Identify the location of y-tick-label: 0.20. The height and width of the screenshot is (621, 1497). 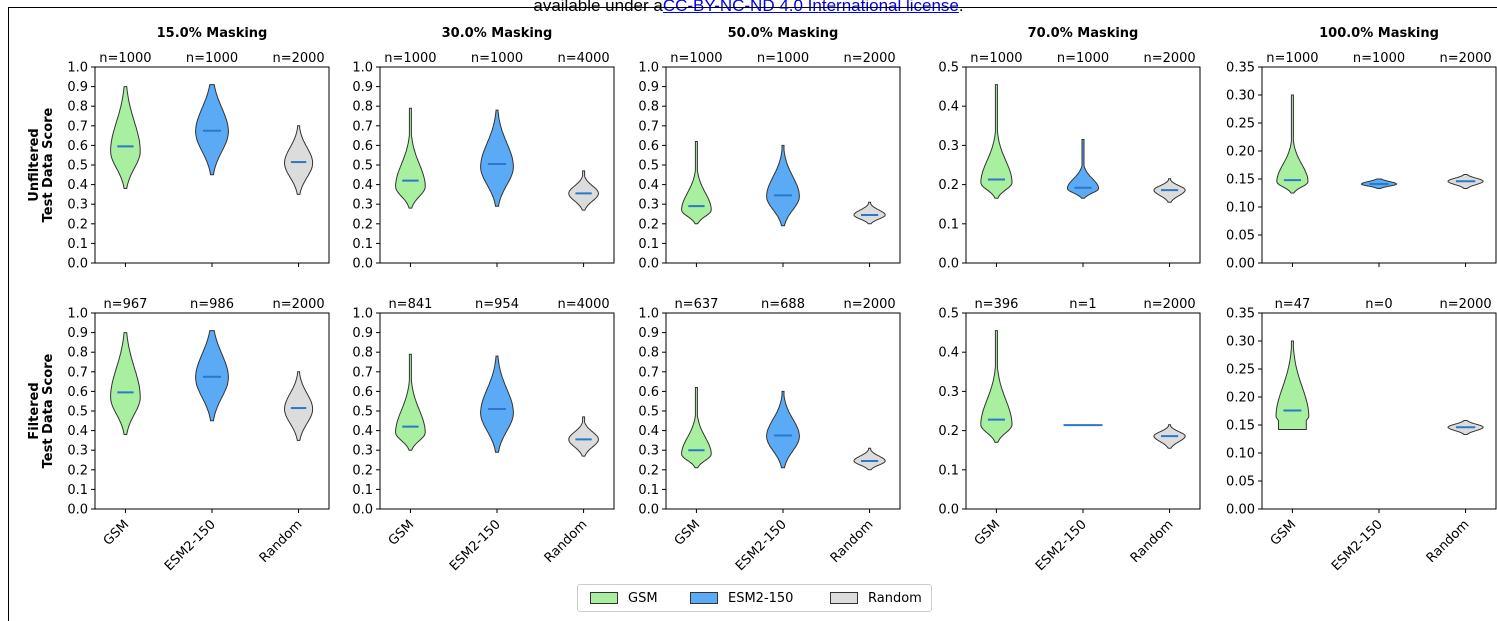
(1240, 398).